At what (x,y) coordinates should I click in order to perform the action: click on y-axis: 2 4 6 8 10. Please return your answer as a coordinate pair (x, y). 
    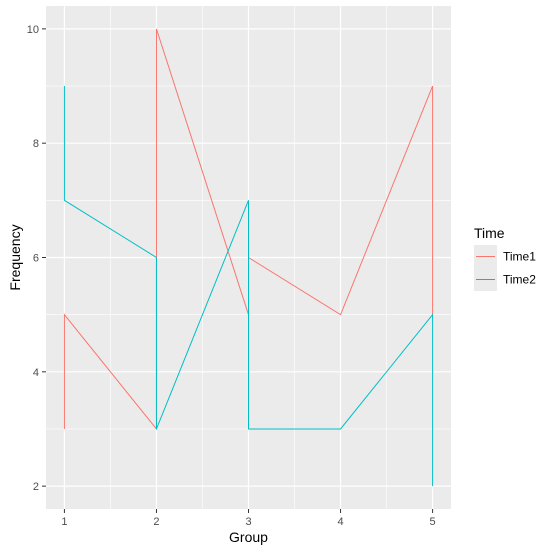
    Looking at the image, I should click on (36, 258).